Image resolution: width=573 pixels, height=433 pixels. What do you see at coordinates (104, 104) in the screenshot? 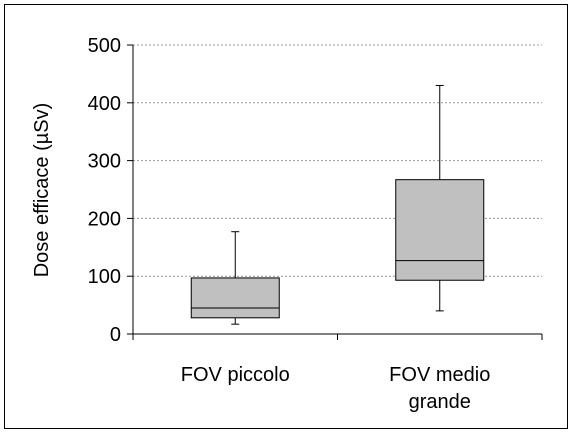
I see `y-tick-label: 400` at bounding box center [104, 104].